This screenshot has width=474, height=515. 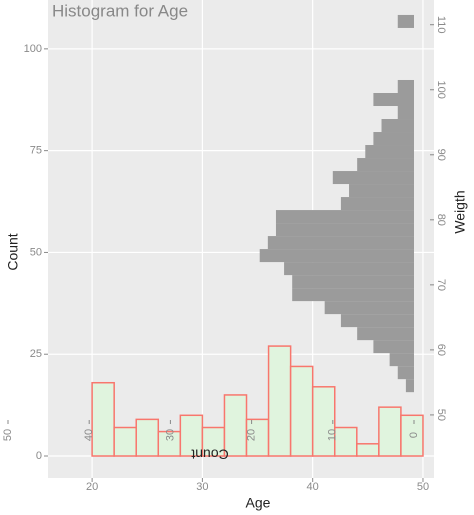 I want to click on weight-count-tick-label: 50, so click(x=8, y=435).